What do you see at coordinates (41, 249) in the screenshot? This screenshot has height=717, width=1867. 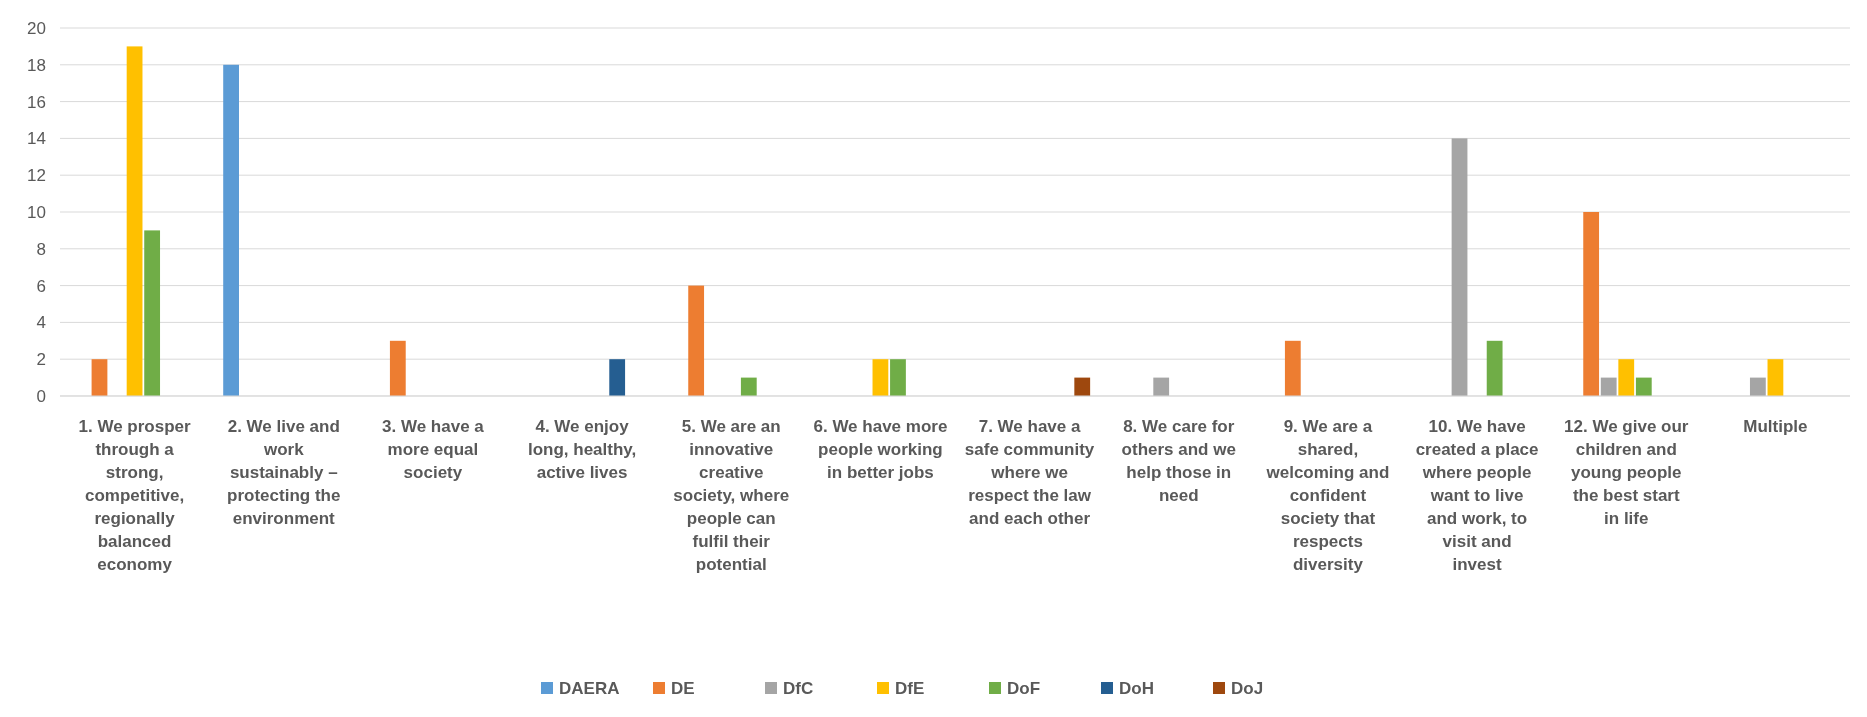 I see `y-tick-label: 8` at bounding box center [41, 249].